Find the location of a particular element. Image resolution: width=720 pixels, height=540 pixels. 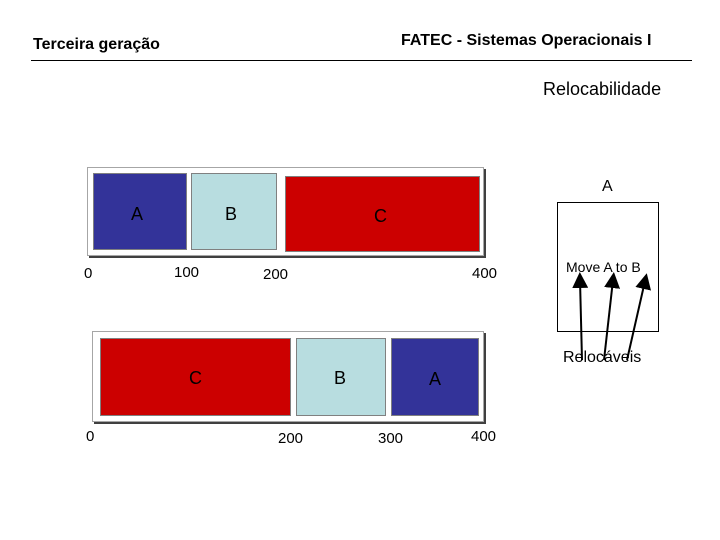

top-segment-c is located at coordinates (382, 214).